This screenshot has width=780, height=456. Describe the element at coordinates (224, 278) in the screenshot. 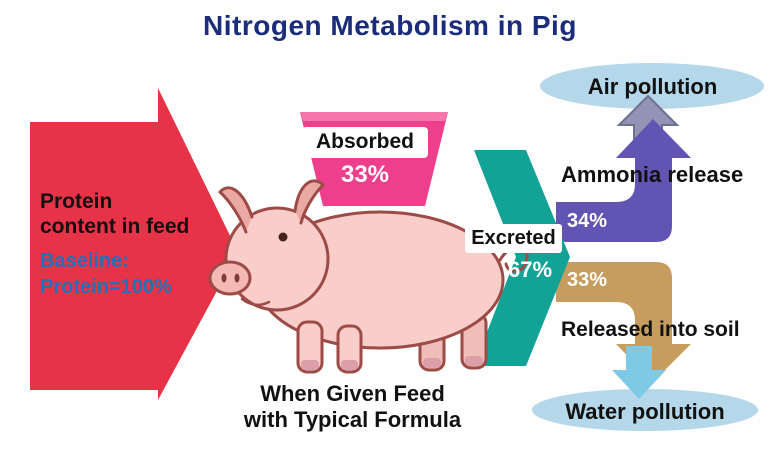

I see `pig-nostril-left` at that location.